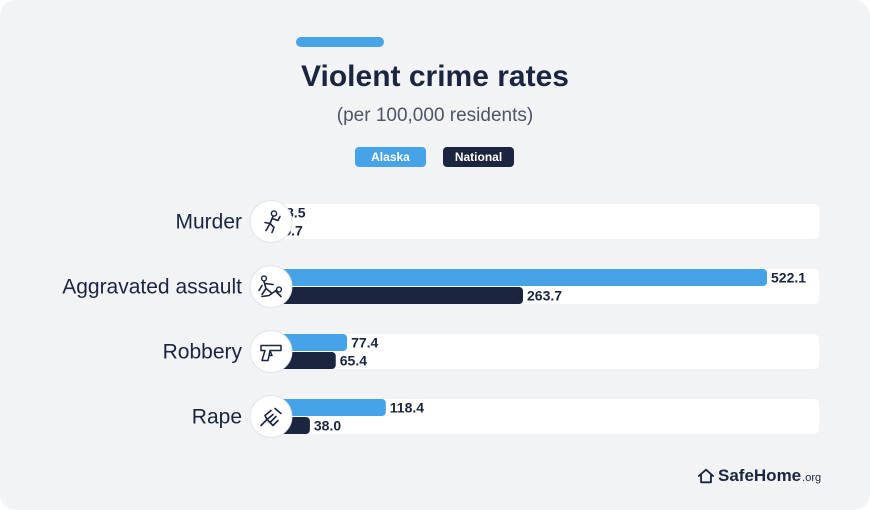 This screenshot has height=510, width=870. What do you see at coordinates (478, 157) in the screenshot?
I see `legend-national: National` at bounding box center [478, 157].